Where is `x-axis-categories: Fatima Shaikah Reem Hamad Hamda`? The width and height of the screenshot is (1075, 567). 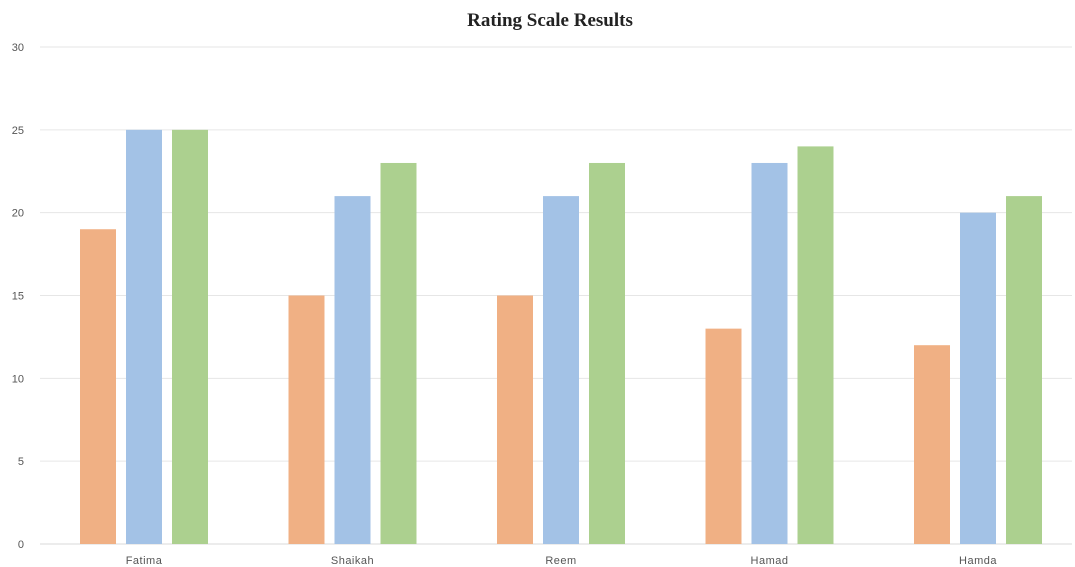
x-axis-categories: Fatima Shaikah Reem Hamad Hamda is located at coordinates (561, 561).